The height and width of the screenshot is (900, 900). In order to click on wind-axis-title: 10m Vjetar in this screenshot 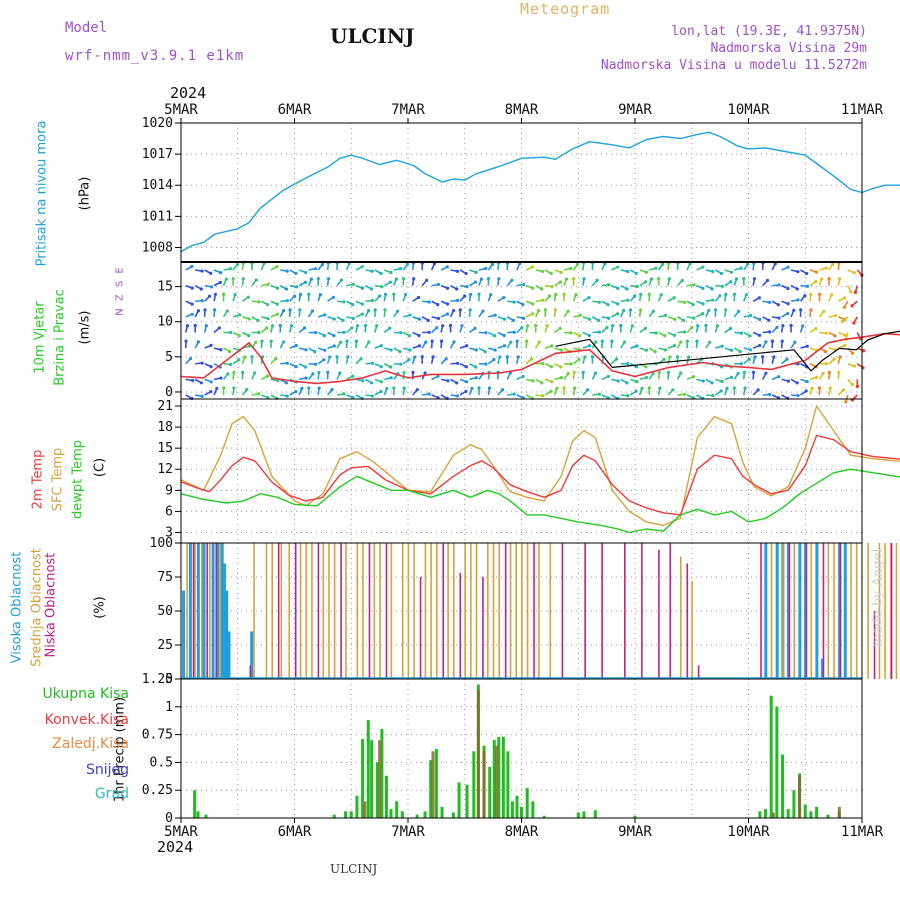, I will do `click(40, 337)`.